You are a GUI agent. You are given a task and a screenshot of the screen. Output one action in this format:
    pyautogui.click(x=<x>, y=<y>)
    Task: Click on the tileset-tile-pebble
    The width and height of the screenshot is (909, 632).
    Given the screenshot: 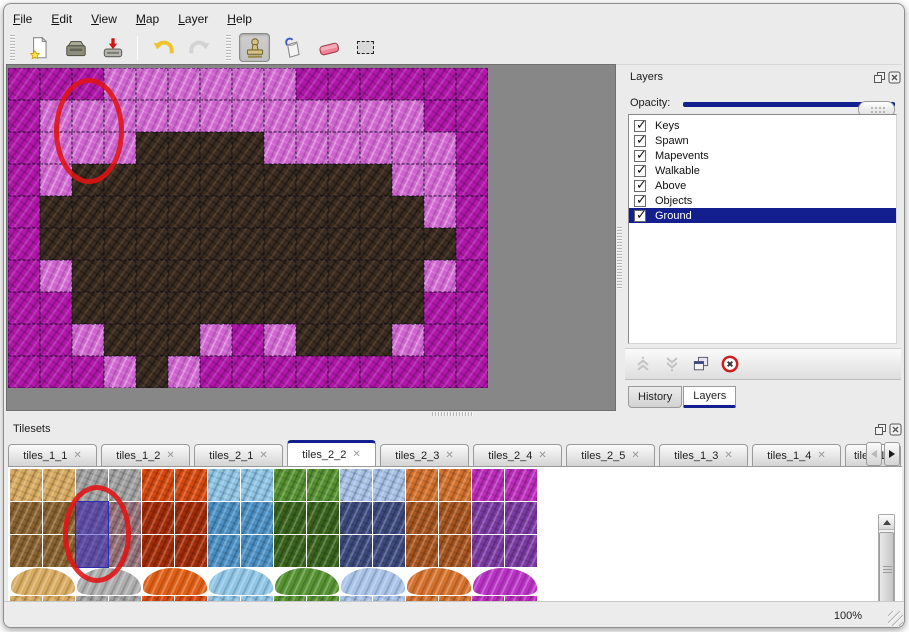 What is the action you would take?
    pyautogui.click(x=422, y=485)
    